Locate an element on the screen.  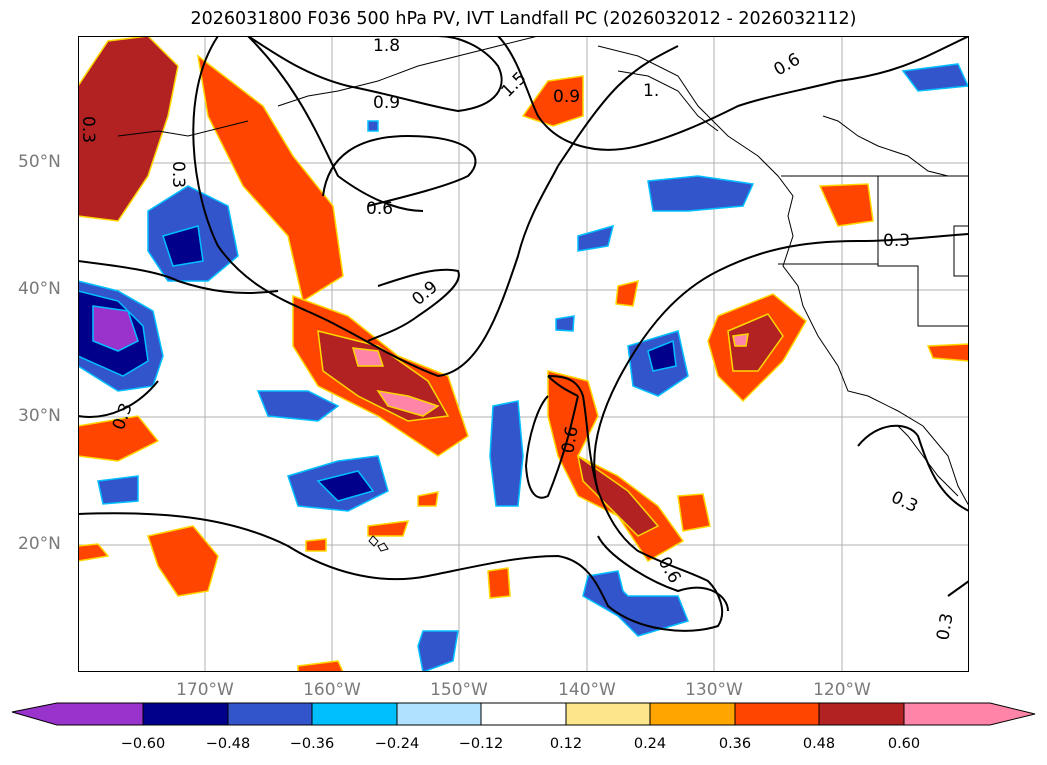
colorbar-tick: 0.48 is located at coordinates (819, 744).